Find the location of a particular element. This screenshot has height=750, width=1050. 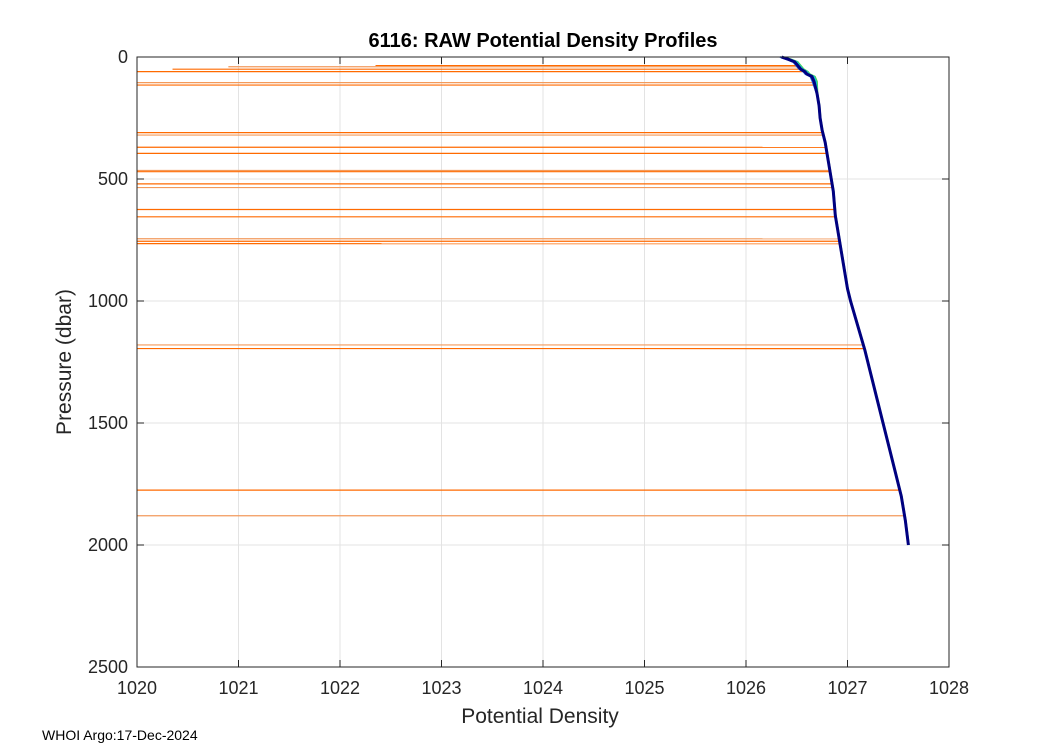

y-tick-label: 2500 is located at coordinates (108, 667).